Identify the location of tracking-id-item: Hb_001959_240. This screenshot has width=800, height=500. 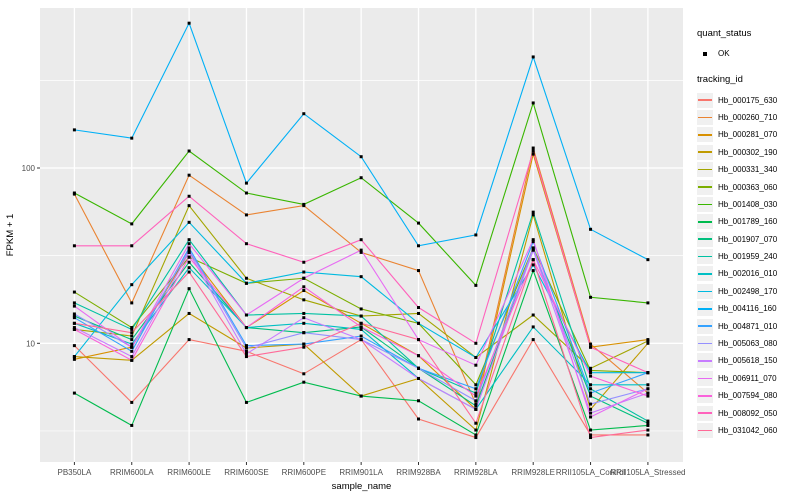
(748, 256).